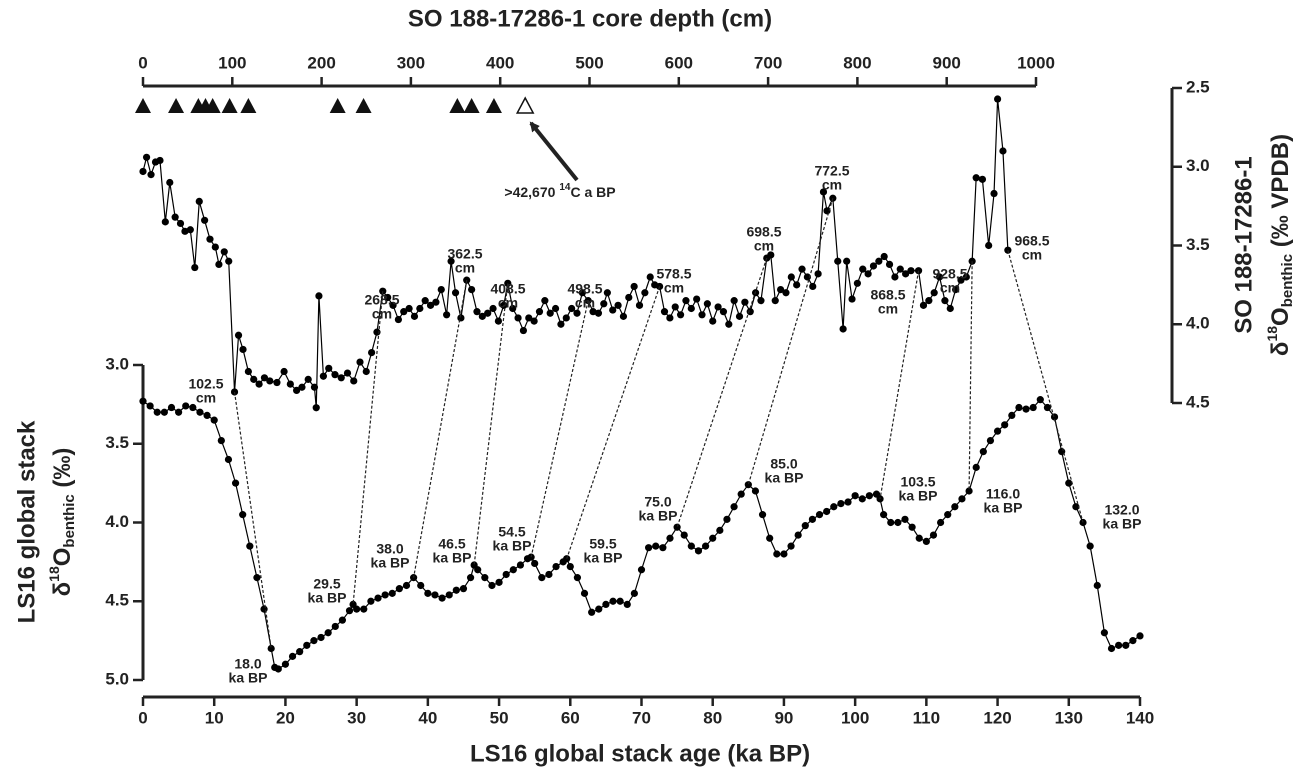 This screenshot has width=1303, height=773. Describe the element at coordinates (917, 482) in the screenshot. I see `age-tie-label: 103.5` at that location.